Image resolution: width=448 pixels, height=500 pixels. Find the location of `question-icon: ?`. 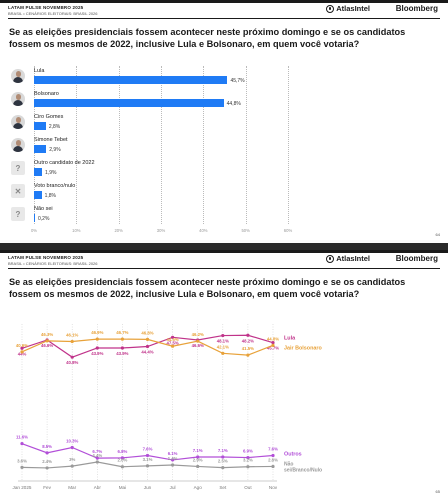

question-icon: ? is located at coordinates (18, 214).